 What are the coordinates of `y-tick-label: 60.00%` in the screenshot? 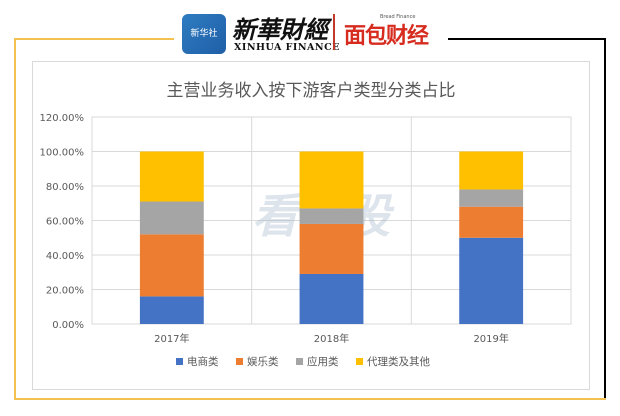 It's located at (65, 222).